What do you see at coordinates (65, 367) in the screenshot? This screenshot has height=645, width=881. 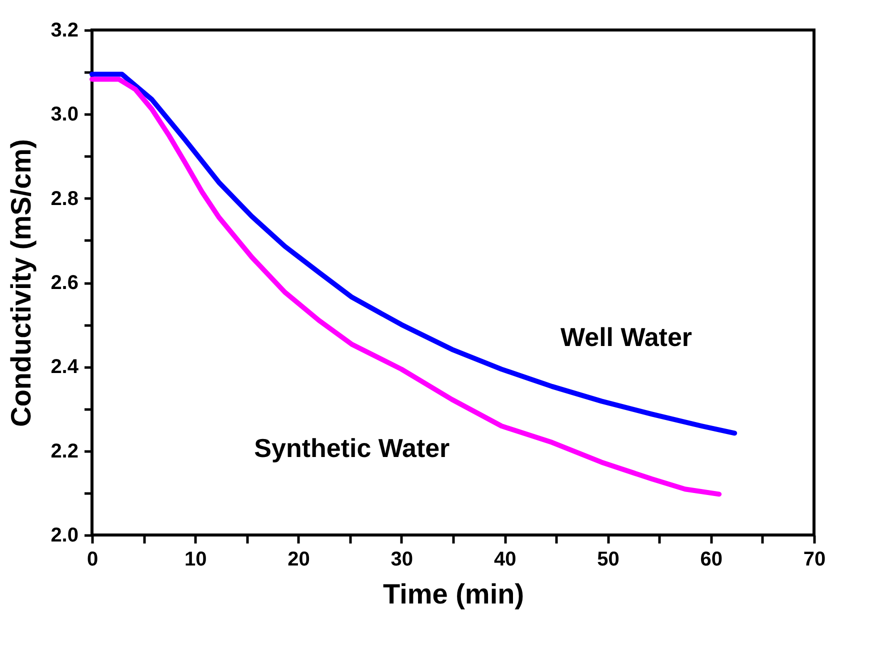 I see `y-tick-label: 2.4` at bounding box center [65, 367].